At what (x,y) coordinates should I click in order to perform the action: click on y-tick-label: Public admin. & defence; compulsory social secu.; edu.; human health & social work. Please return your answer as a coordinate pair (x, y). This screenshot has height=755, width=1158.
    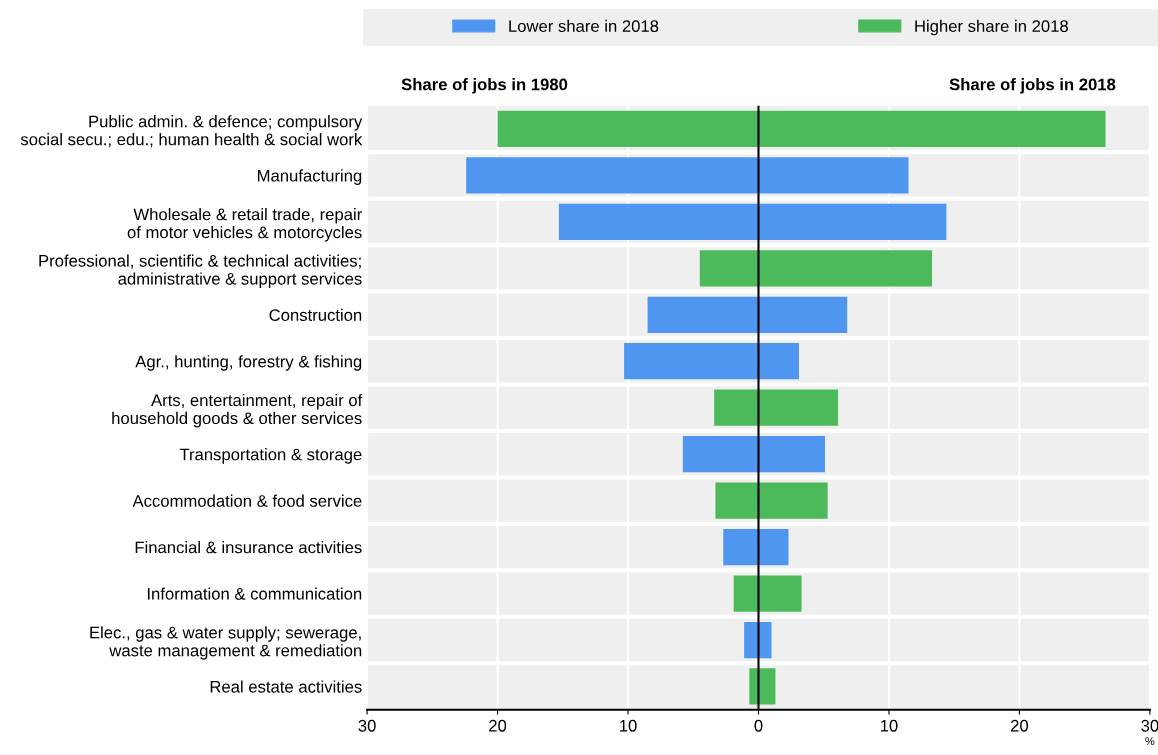
    Looking at the image, I should click on (191, 131).